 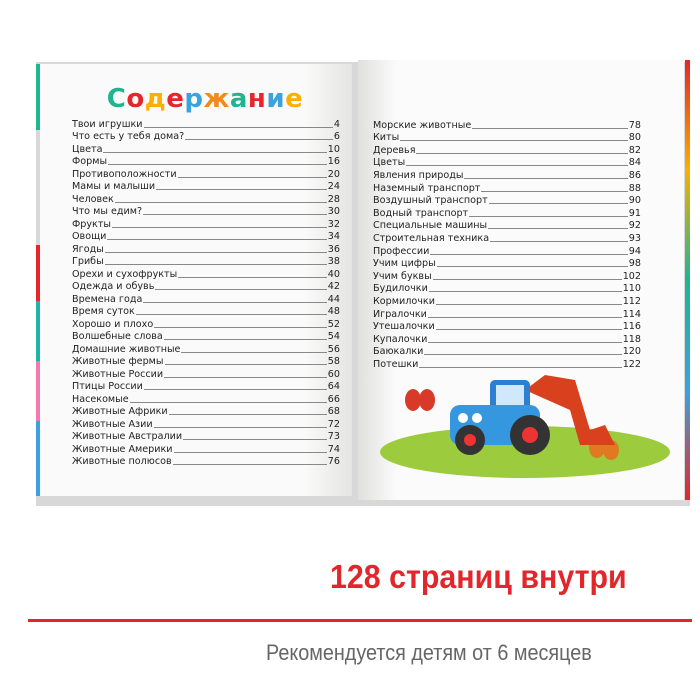 What do you see at coordinates (507, 237) in the screenshot?
I see `toc-entry: Строительная техника 93` at bounding box center [507, 237].